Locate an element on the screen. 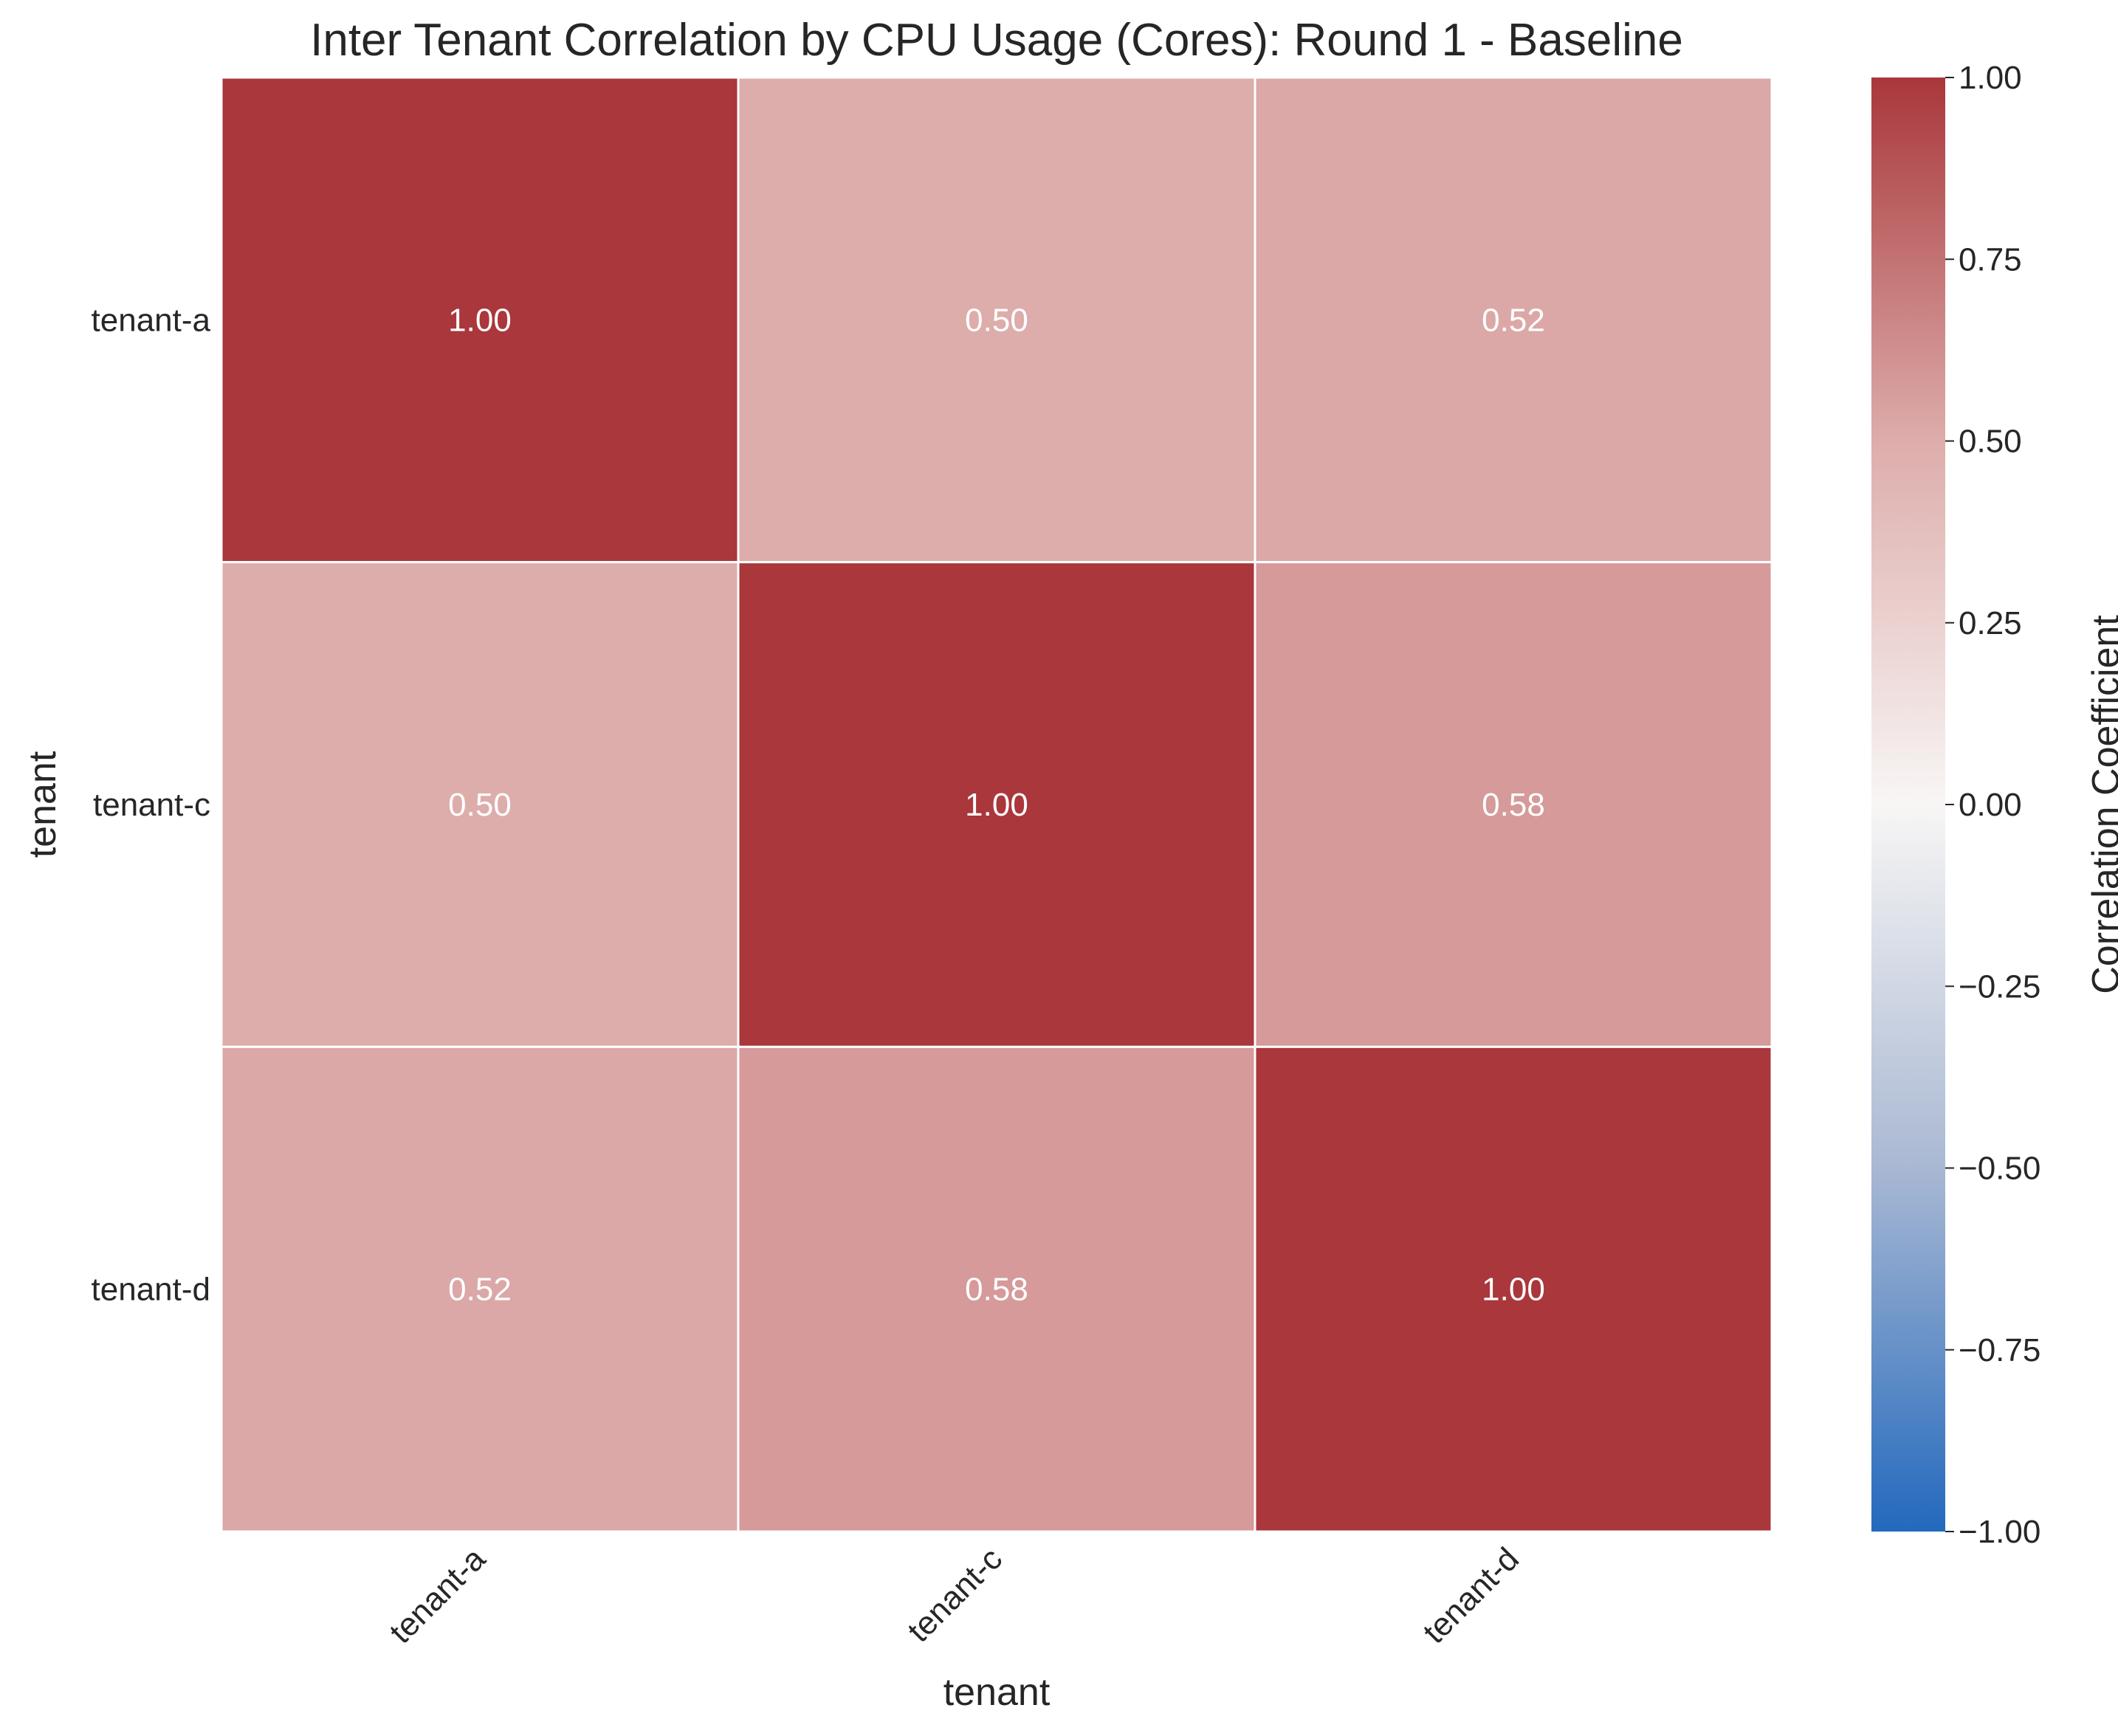 This screenshot has height=1736, width=2118. x-axis-label: tenant is located at coordinates (997, 1692).